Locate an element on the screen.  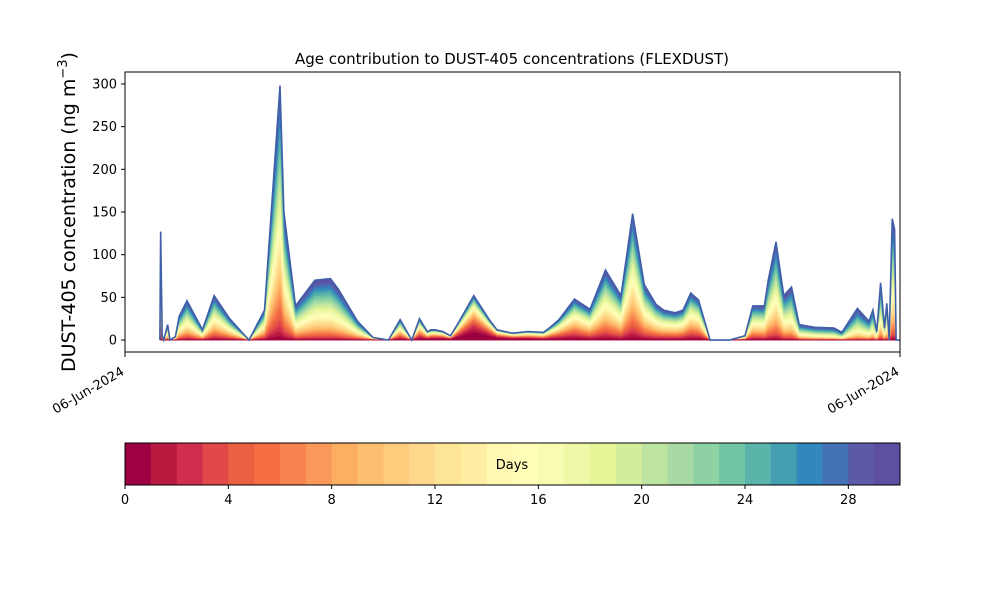
age-band-9-10-days is located at coordinates (529, 308).